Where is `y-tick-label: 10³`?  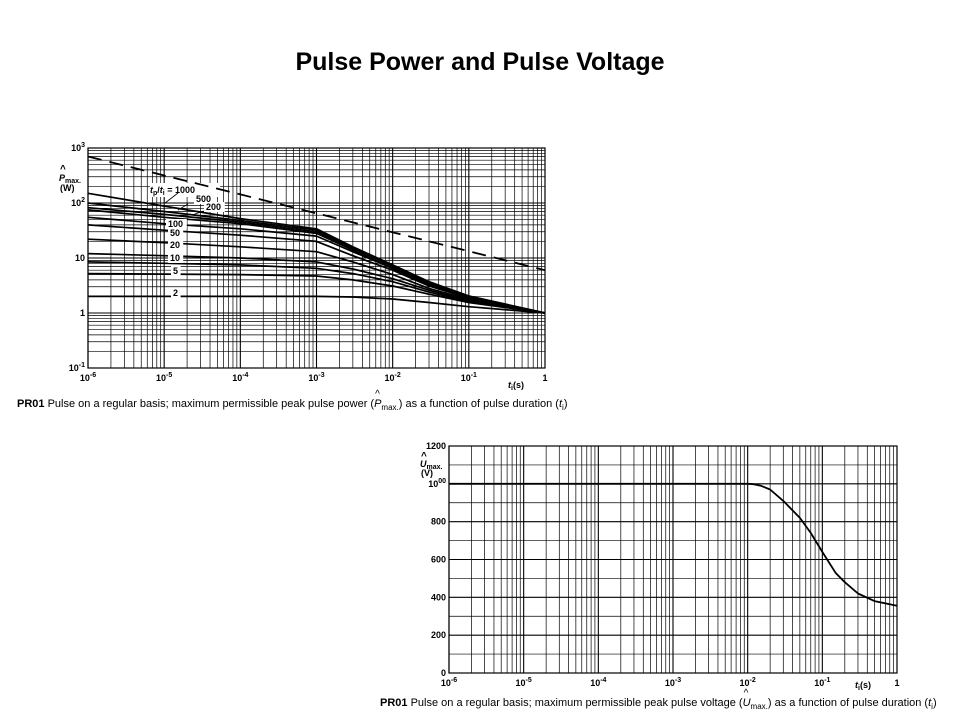
y-tick-label: 10³ is located at coordinates (78, 147).